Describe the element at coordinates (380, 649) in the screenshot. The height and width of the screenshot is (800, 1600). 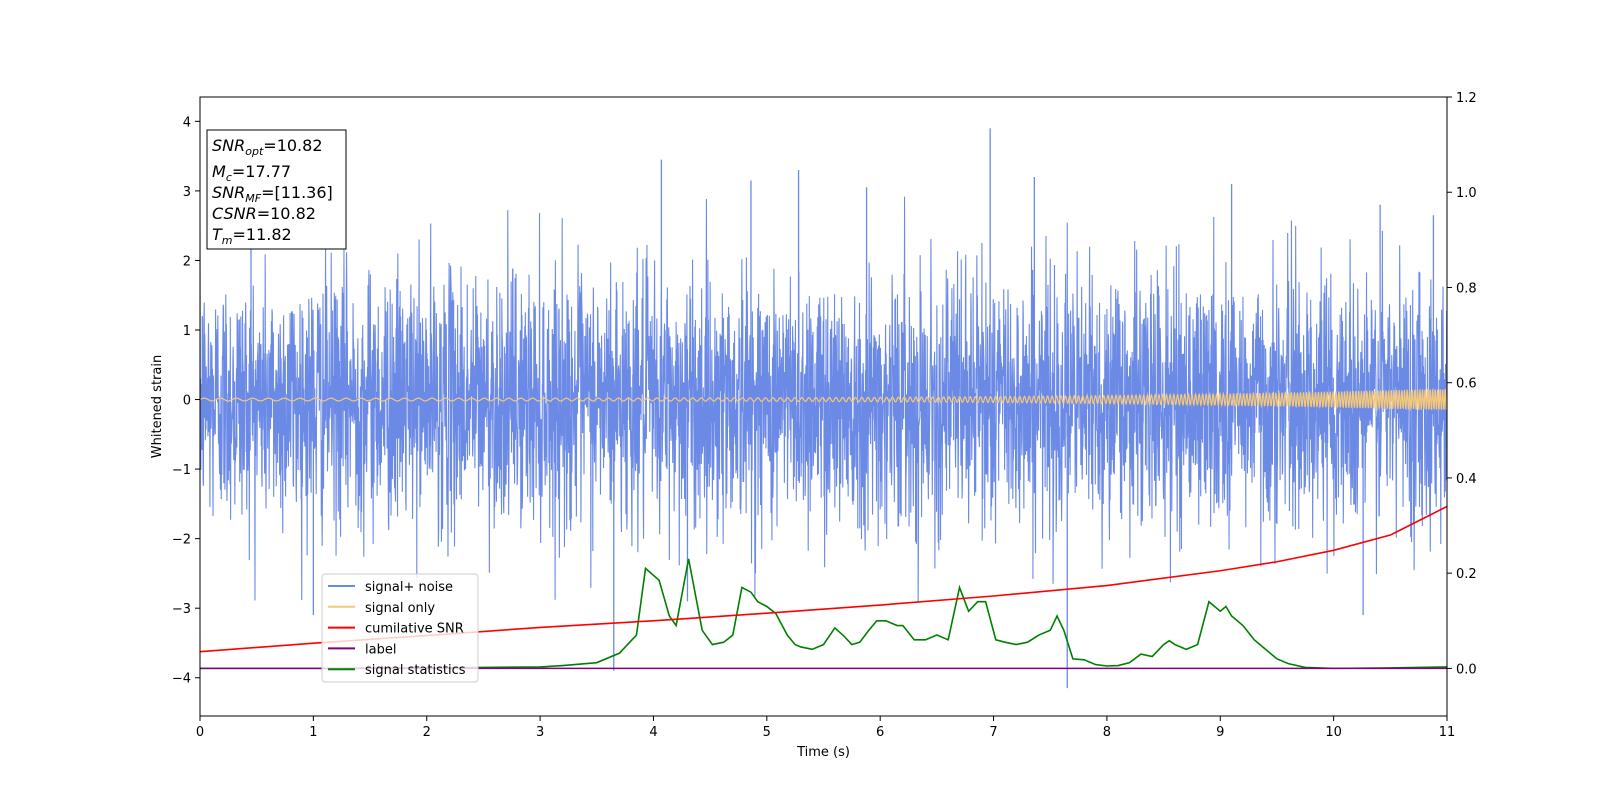
I see `legend-label: label` at that location.